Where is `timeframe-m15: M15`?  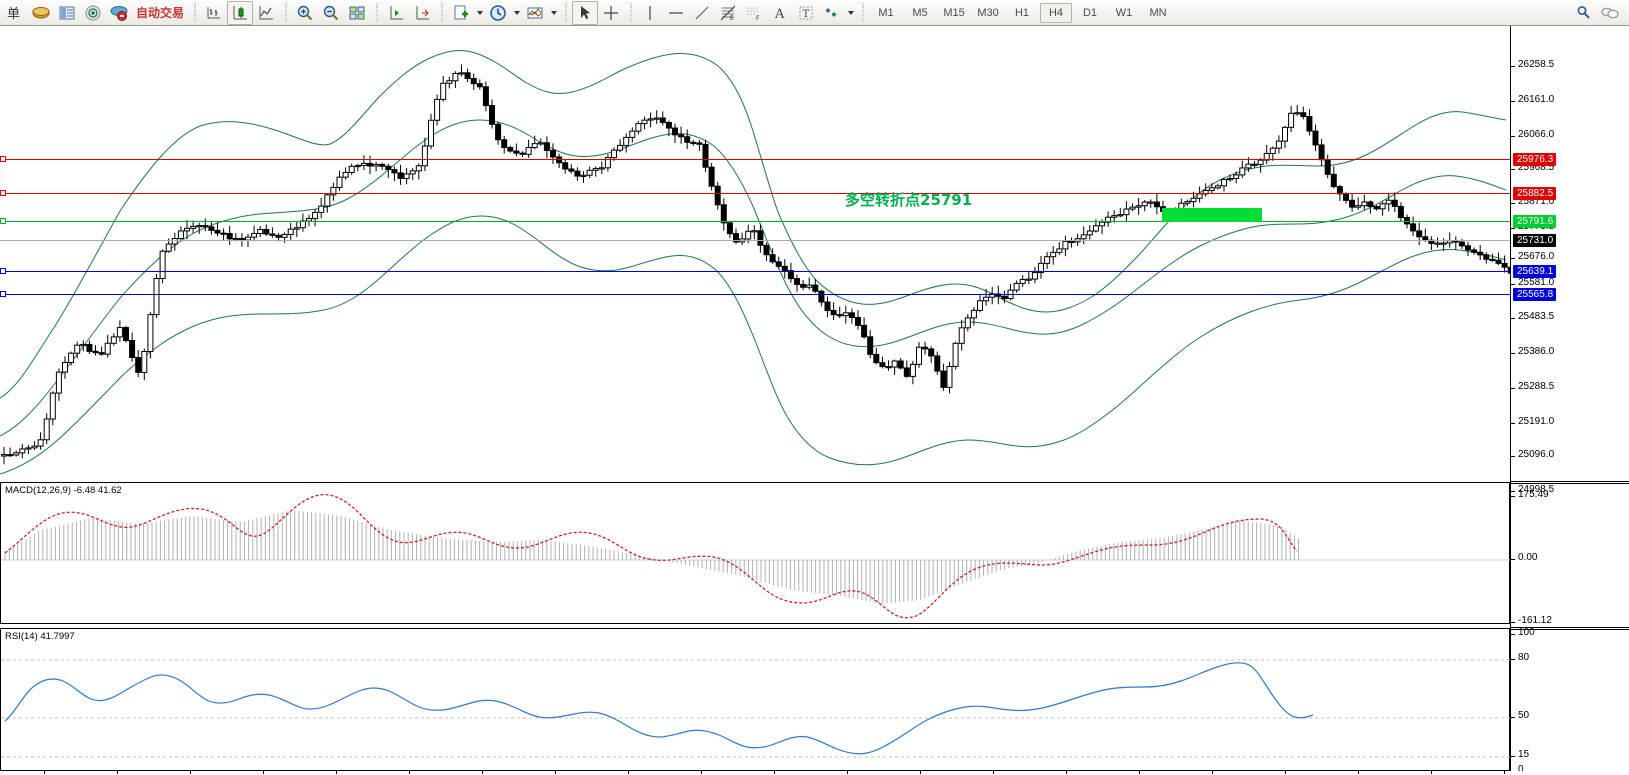
timeframe-m15: M15 is located at coordinates (954, 12).